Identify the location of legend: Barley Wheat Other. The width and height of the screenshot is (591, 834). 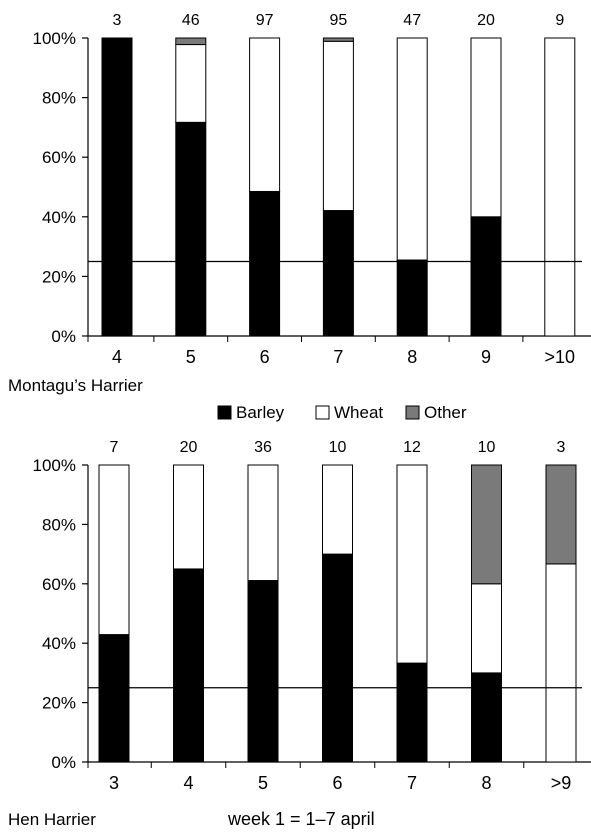
(342, 412).